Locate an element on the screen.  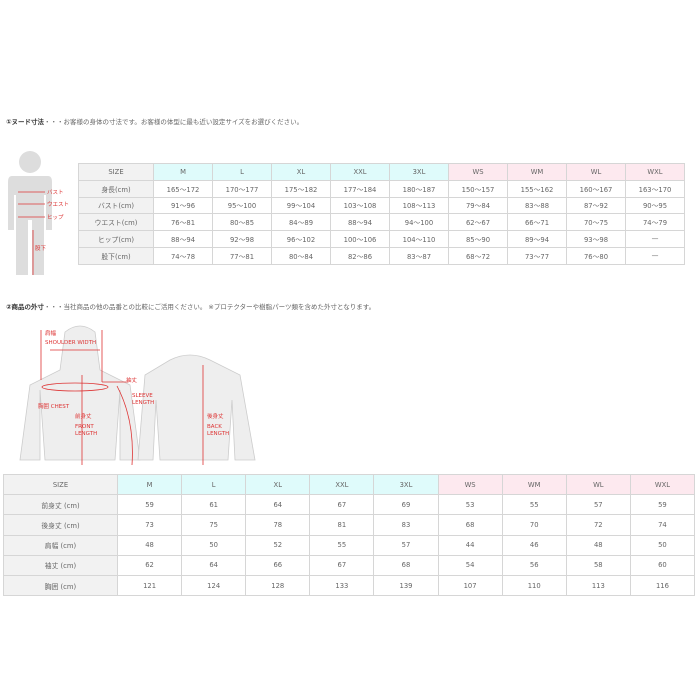
table-cell: 107 is located at coordinates (470, 585).